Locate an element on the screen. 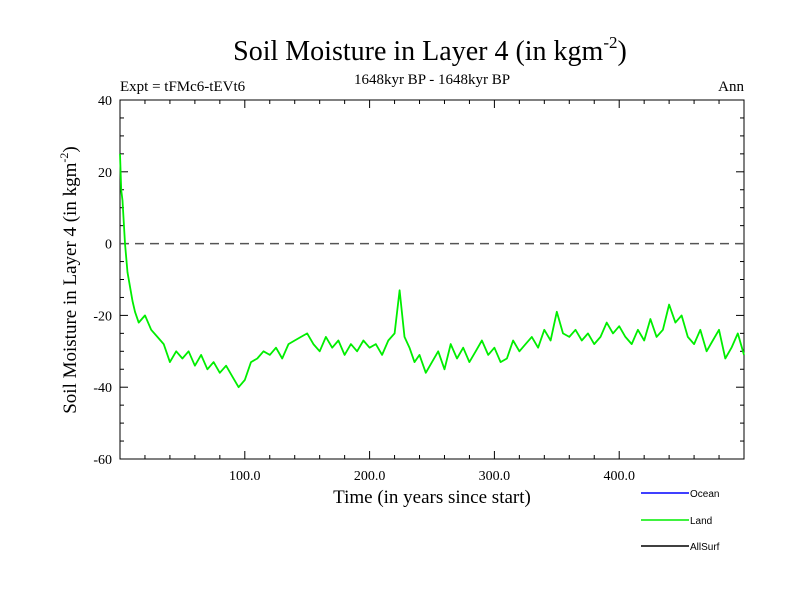 This screenshot has width=800, height=600. chart-title: Soil Moisture in Layer 4 (in kgm-2) is located at coordinates (430, 50).